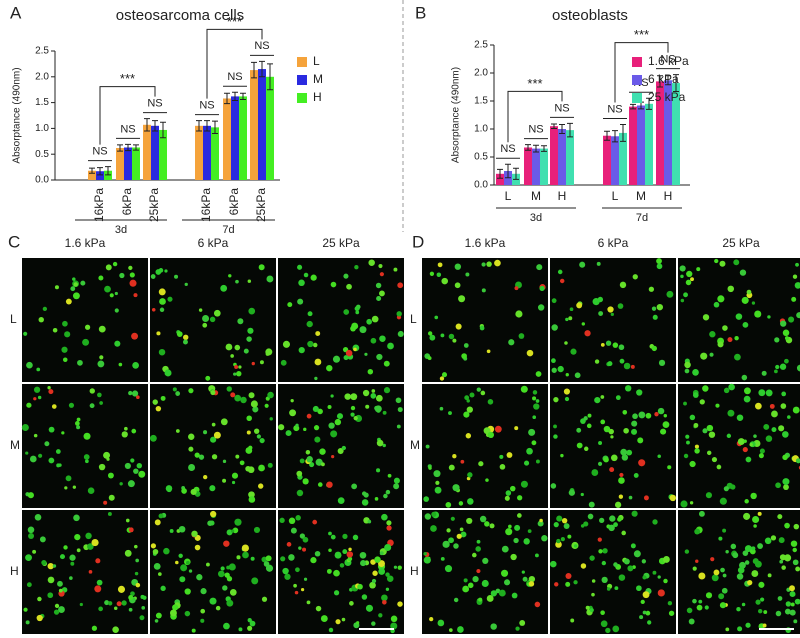  I want to click on panel-label: C, so click(14, 241).